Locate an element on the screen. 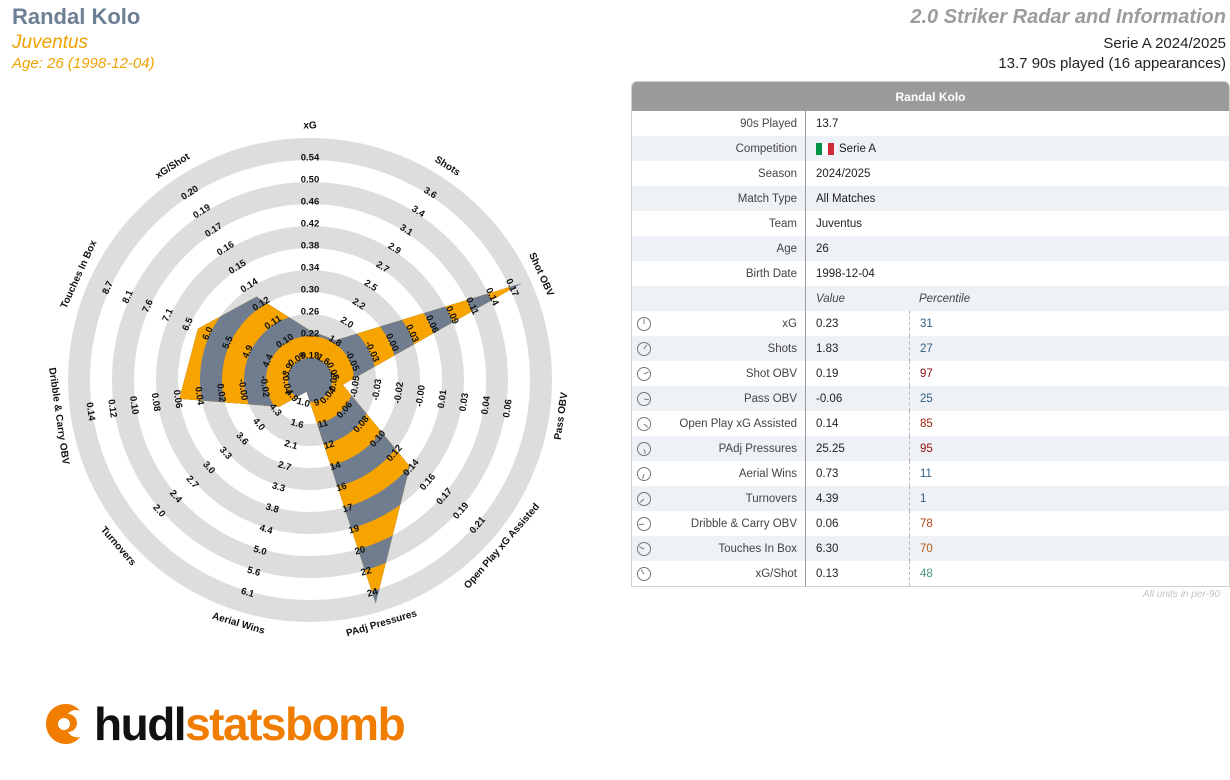  radar-tick-label: 6.1 is located at coordinates (248, 593).